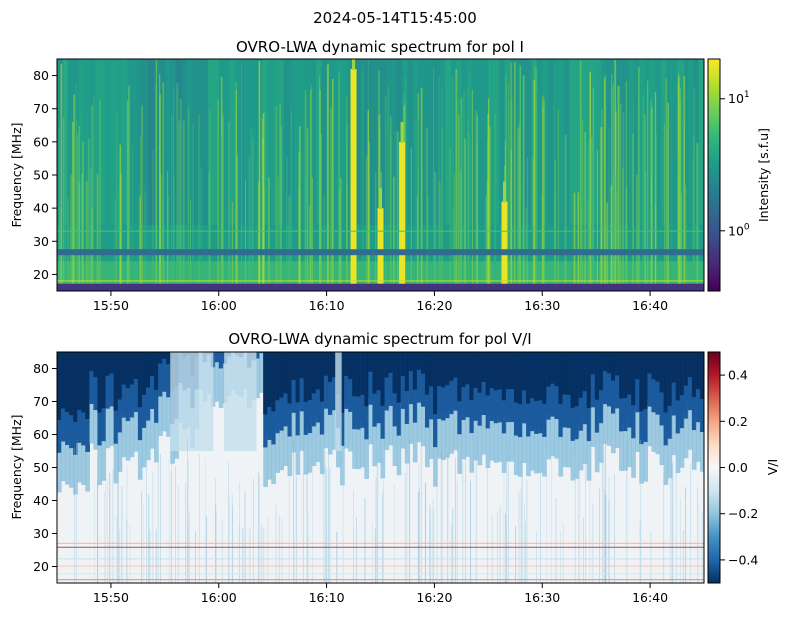 The width and height of the screenshot is (790, 617). Describe the element at coordinates (380, 594) in the screenshot. I see `x-axis-pol-vi: 15:50 16:00 16:10 16:20 16:30 16:40` at that location.